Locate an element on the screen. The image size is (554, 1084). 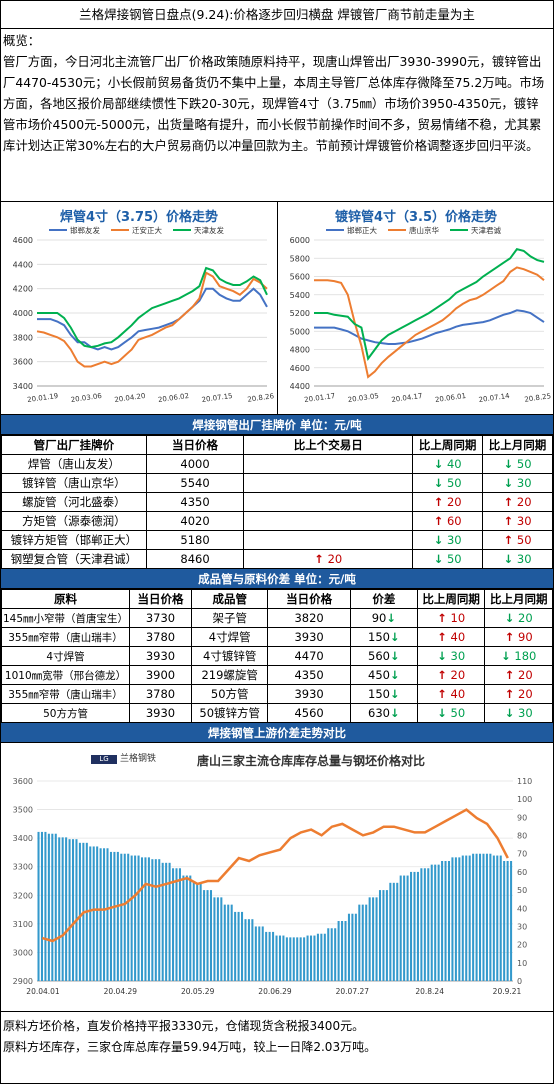
y-right-tick-label: 50 is located at coordinates (522, 890).